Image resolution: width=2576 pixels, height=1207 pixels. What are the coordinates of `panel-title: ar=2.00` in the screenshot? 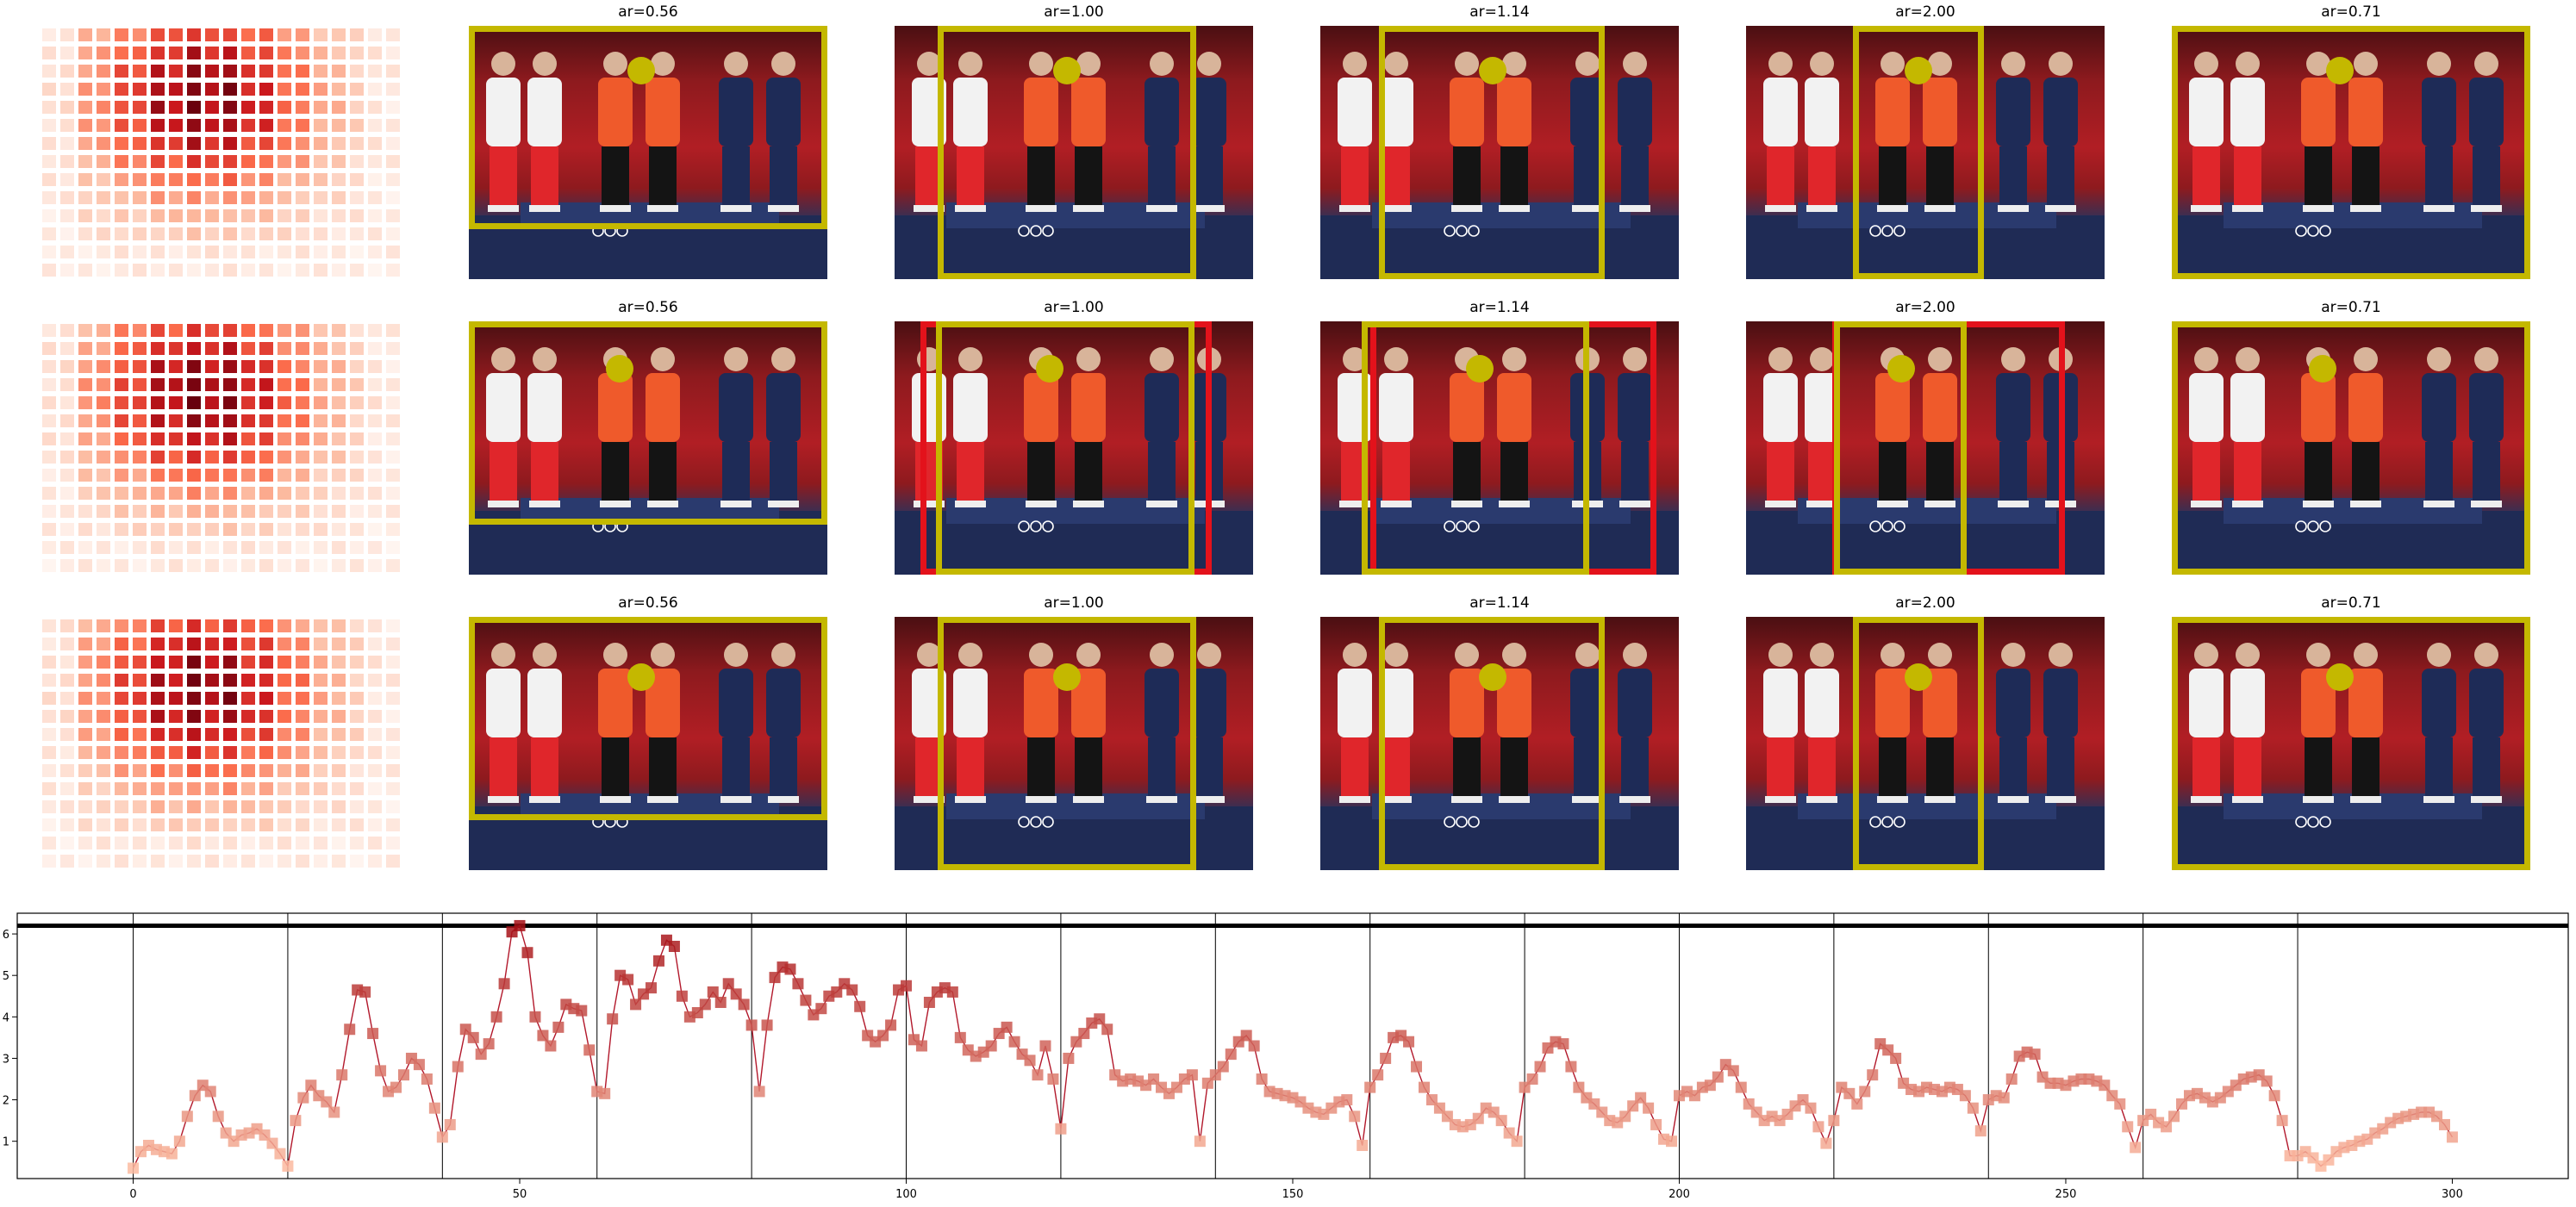 It's located at (1925, 12).